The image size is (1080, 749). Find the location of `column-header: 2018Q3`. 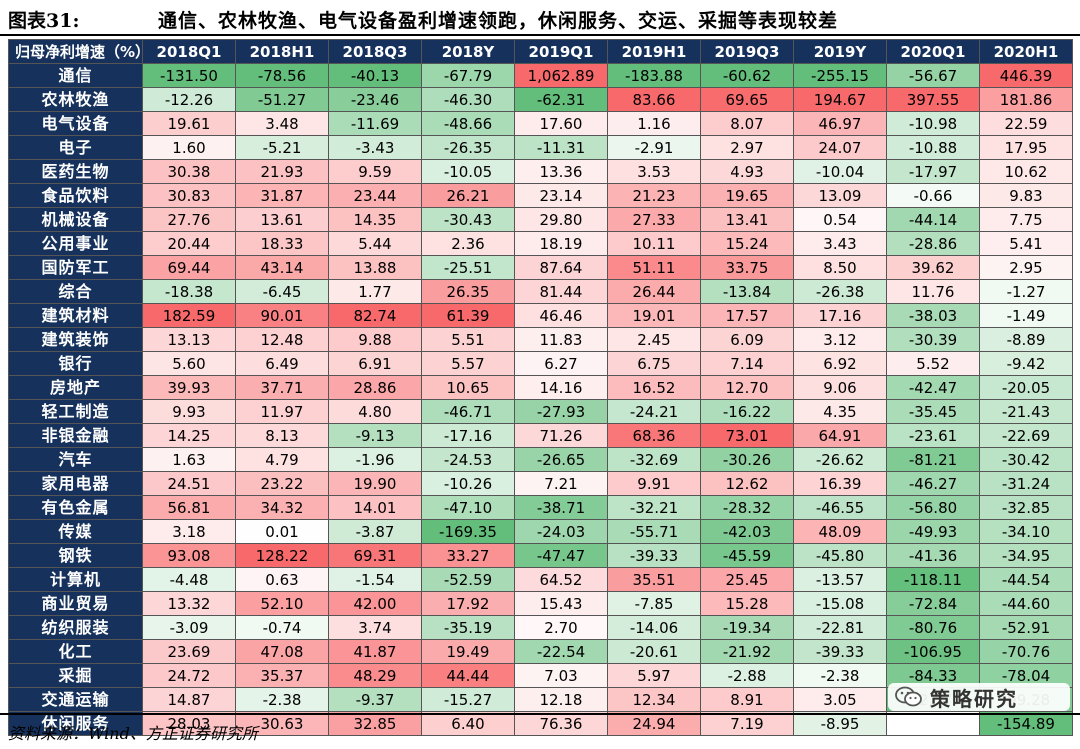

column-header: 2018Q3 is located at coordinates (375, 51).